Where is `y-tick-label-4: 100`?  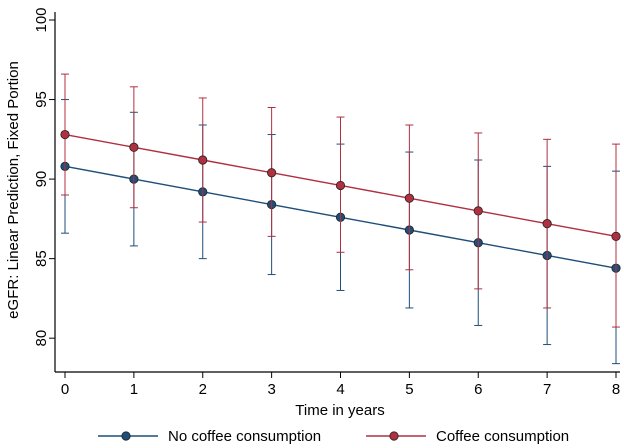 y-tick-label-4: 100 is located at coordinates (41, 19).